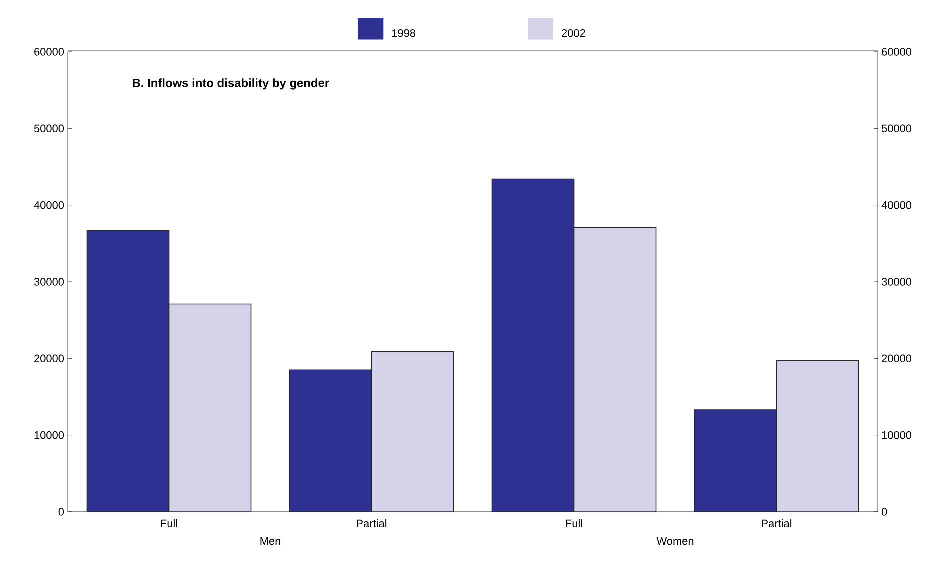 The image size is (948, 561). Describe the element at coordinates (231, 84) in the screenshot. I see `text: B. Inflows into disability by gender` at that location.